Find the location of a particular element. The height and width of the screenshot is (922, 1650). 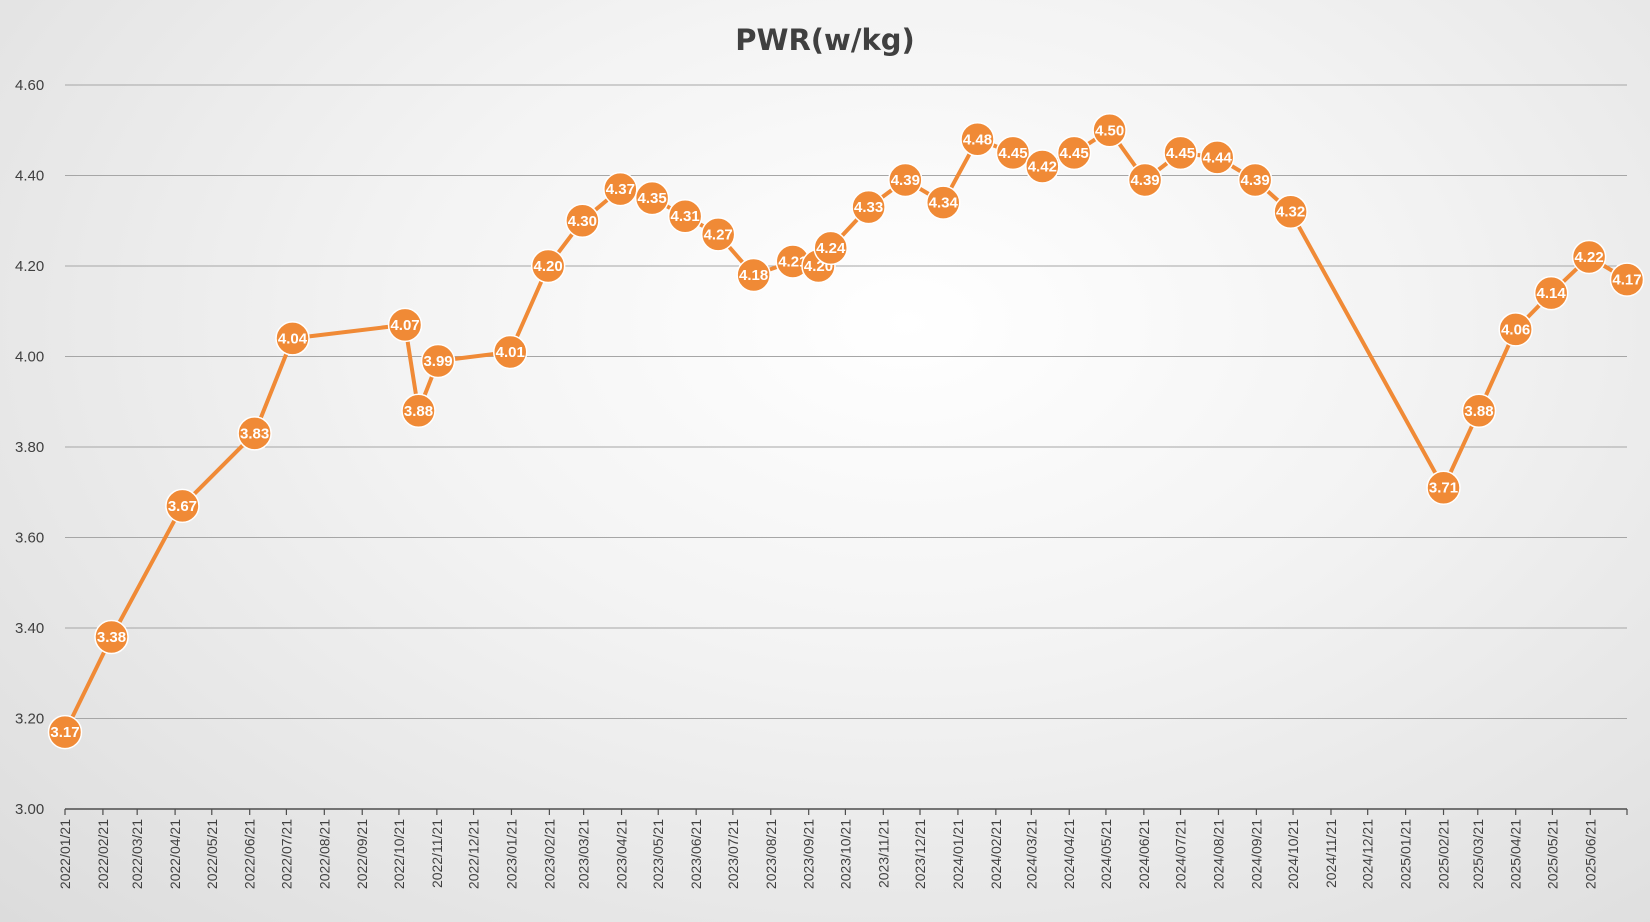

x-tick-label: 2022/02/21 is located at coordinates (103, 854).